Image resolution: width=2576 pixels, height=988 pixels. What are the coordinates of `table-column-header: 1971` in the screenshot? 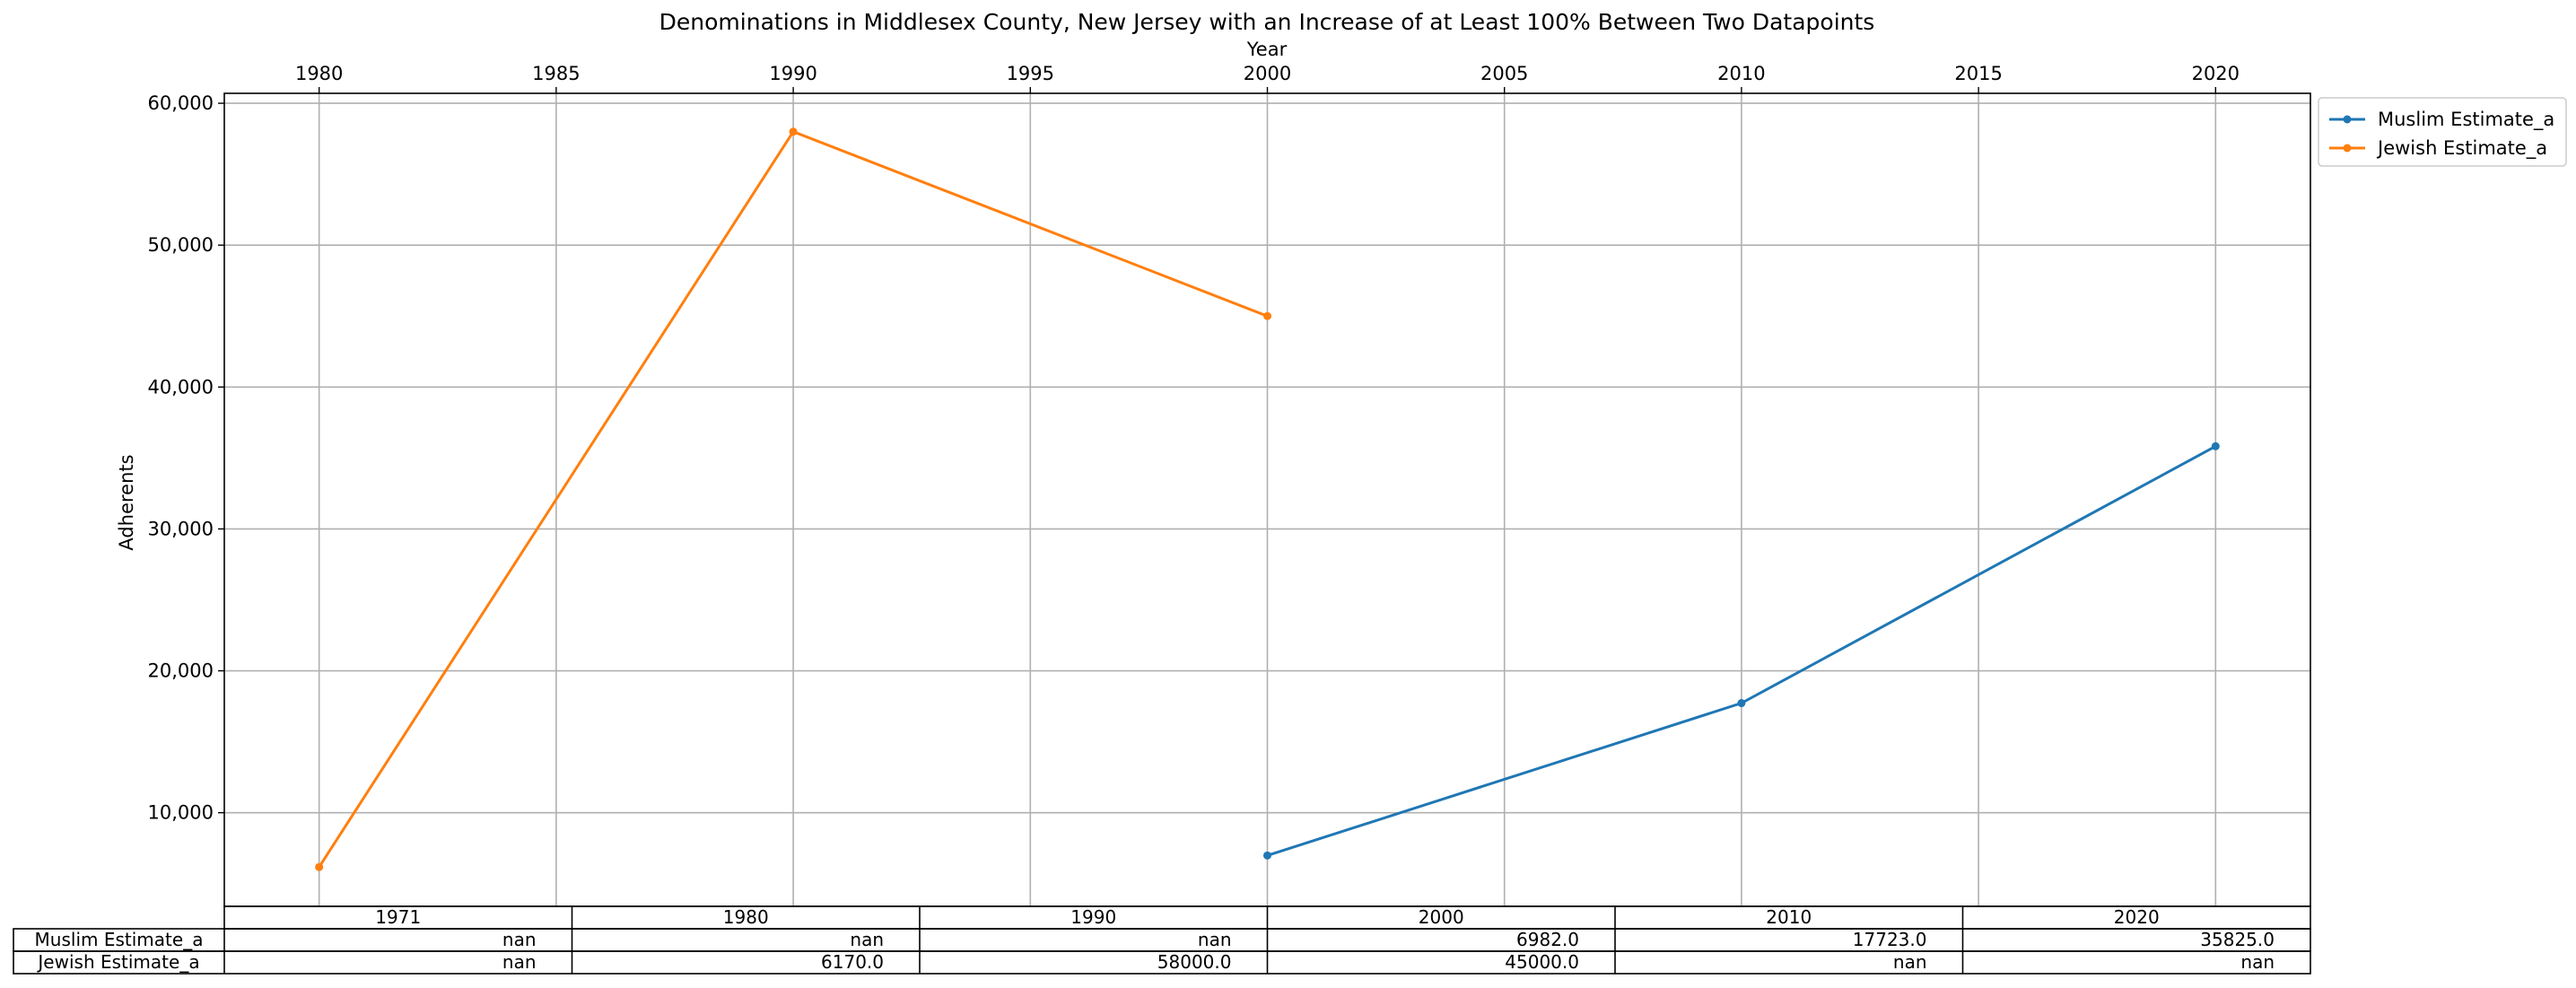 It's located at (398, 917).